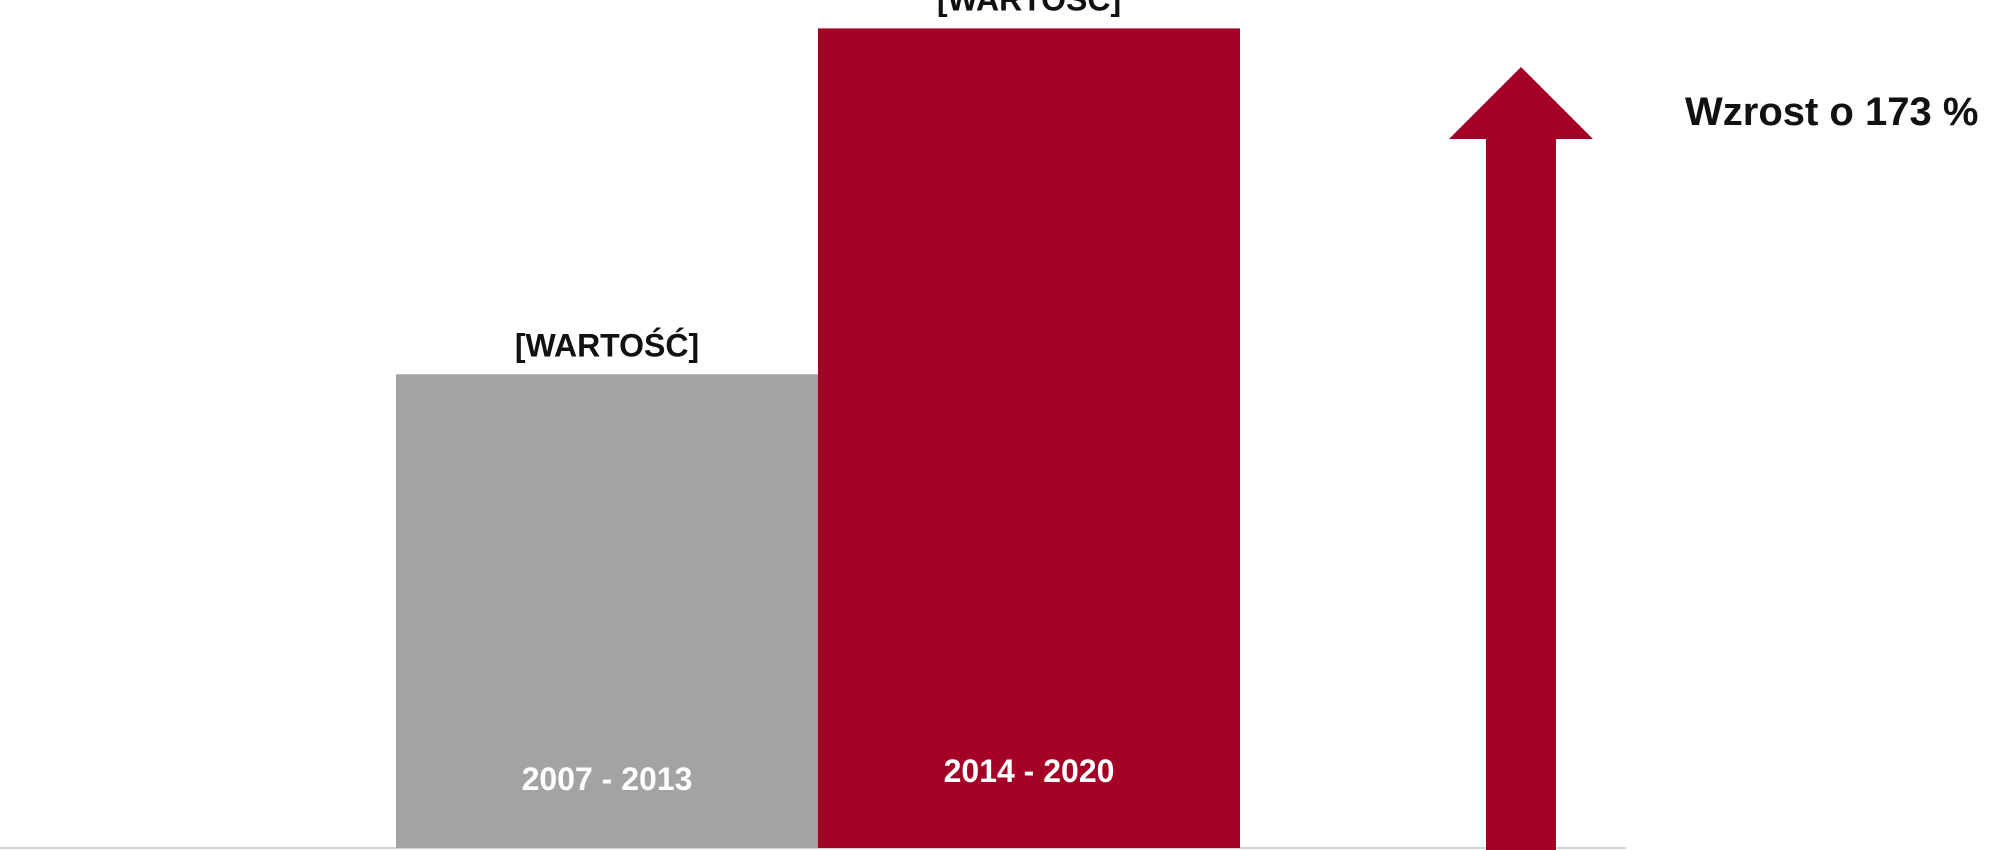 The image size is (2015, 850). I want to click on category-label-2: 2014 - 2020, so click(1029, 771).